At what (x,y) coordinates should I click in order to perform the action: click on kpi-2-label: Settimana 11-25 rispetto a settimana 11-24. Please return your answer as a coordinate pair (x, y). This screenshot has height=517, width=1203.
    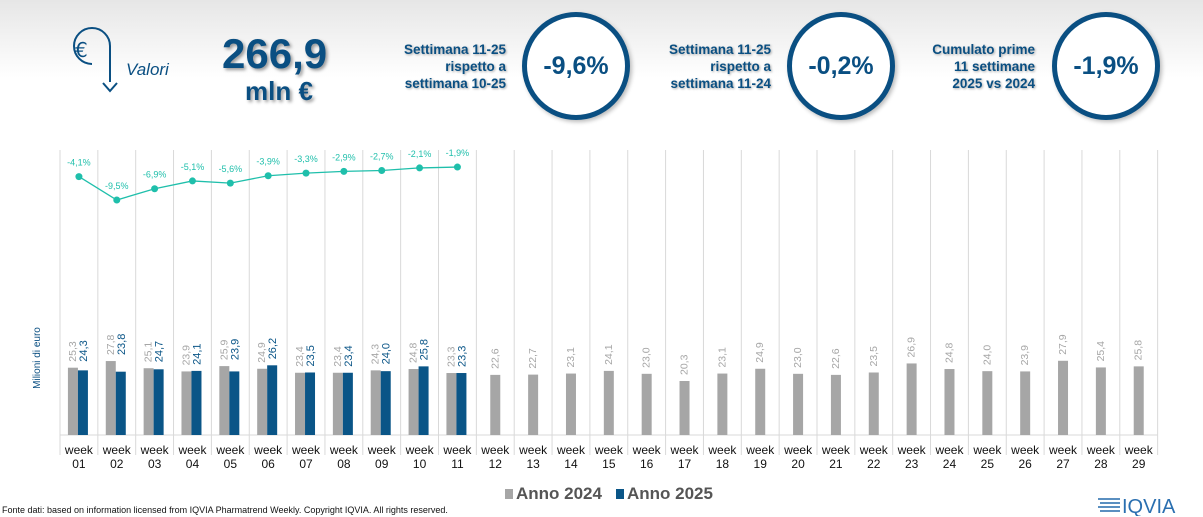
    Looking at the image, I should click on (719, 66).